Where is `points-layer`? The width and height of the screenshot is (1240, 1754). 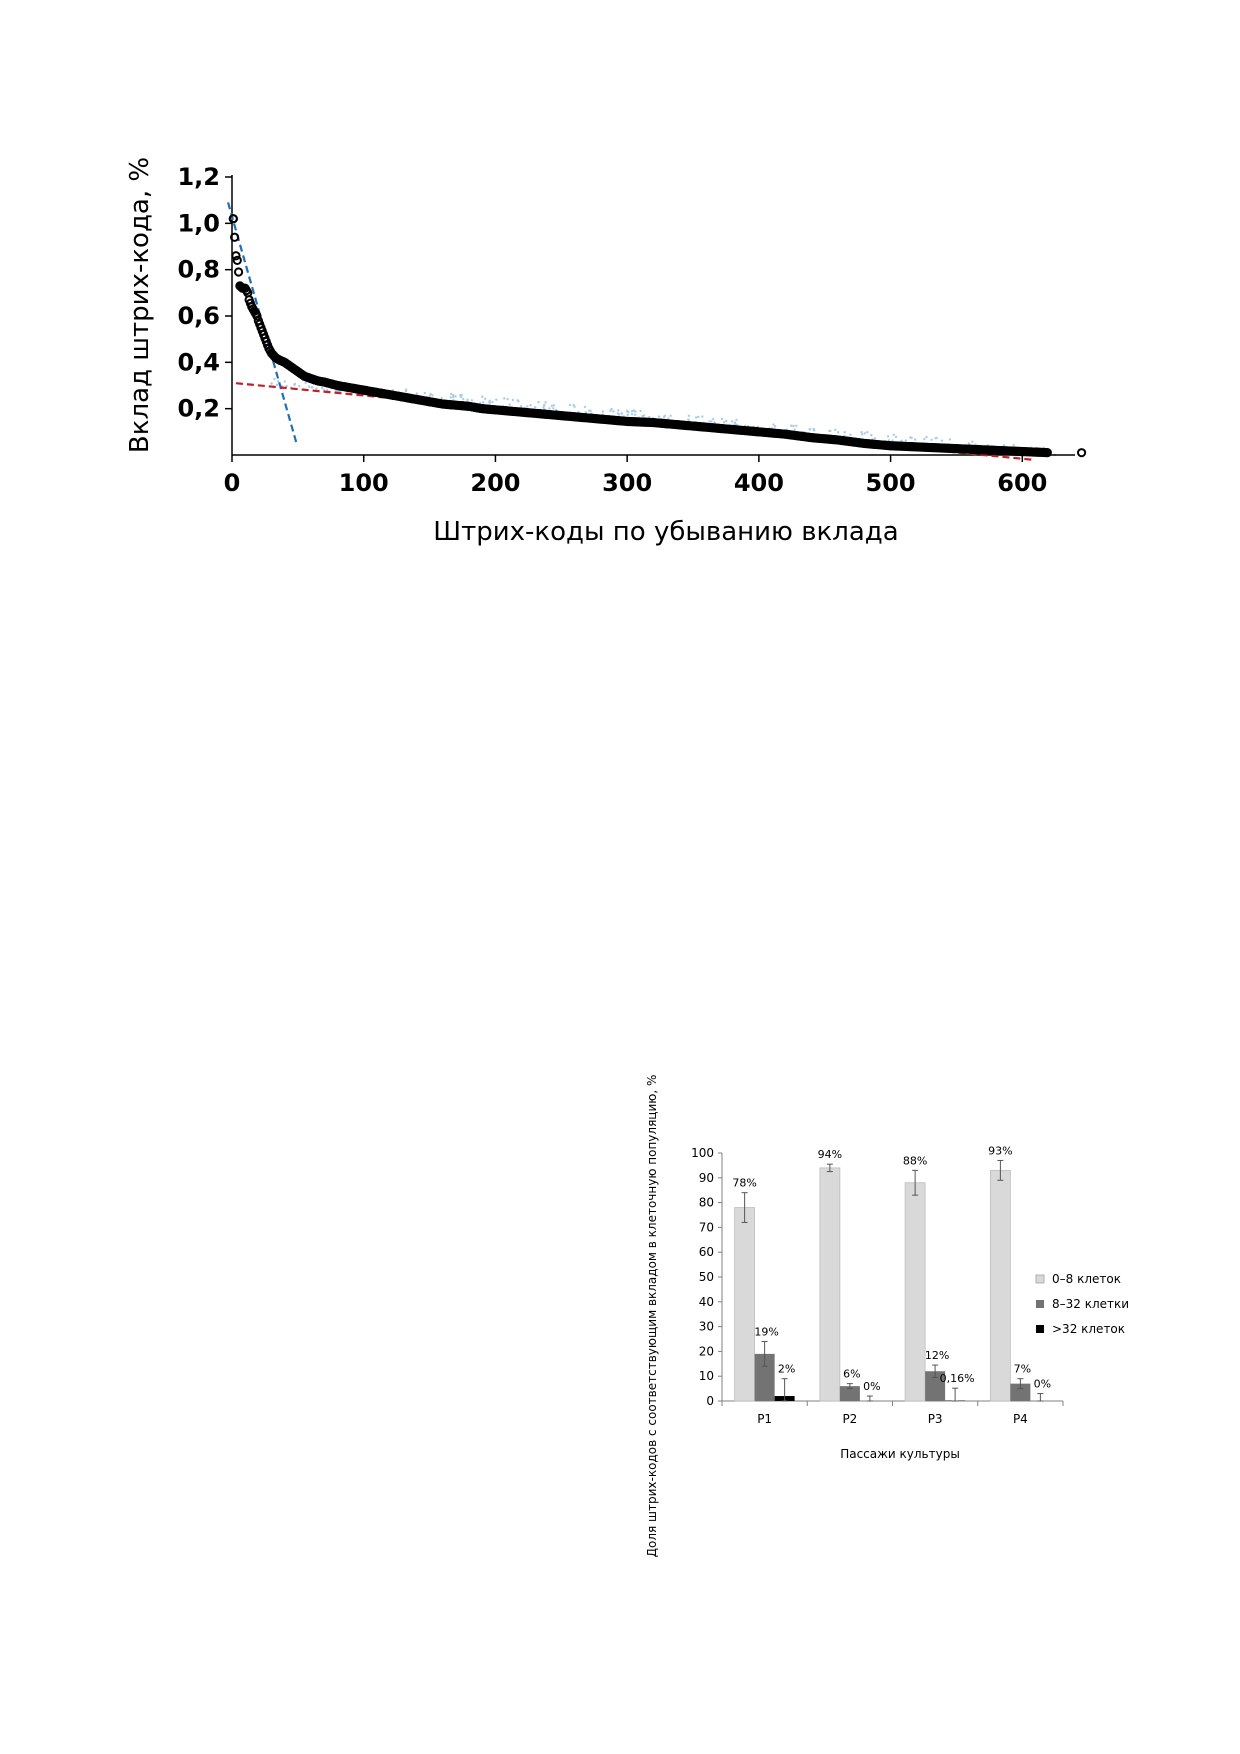
points-layer is located at coordinates (657, 336).